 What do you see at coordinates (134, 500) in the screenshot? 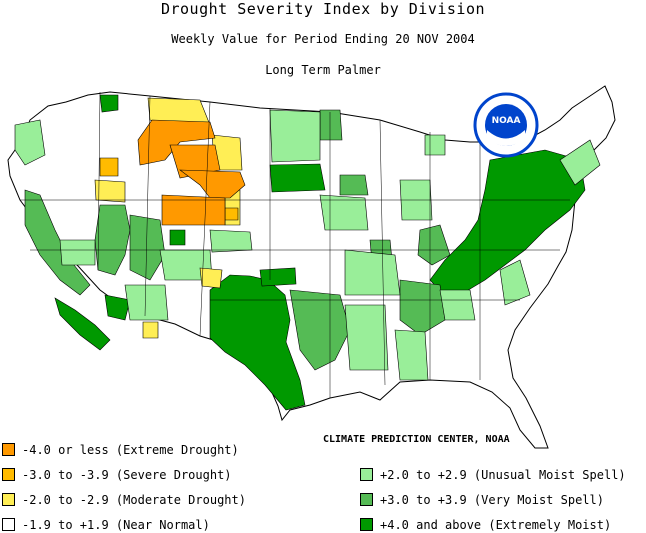
I see `legend-label: -2.0 to -2.9 (Moderate Drought)` at bounding box center [134, 500].